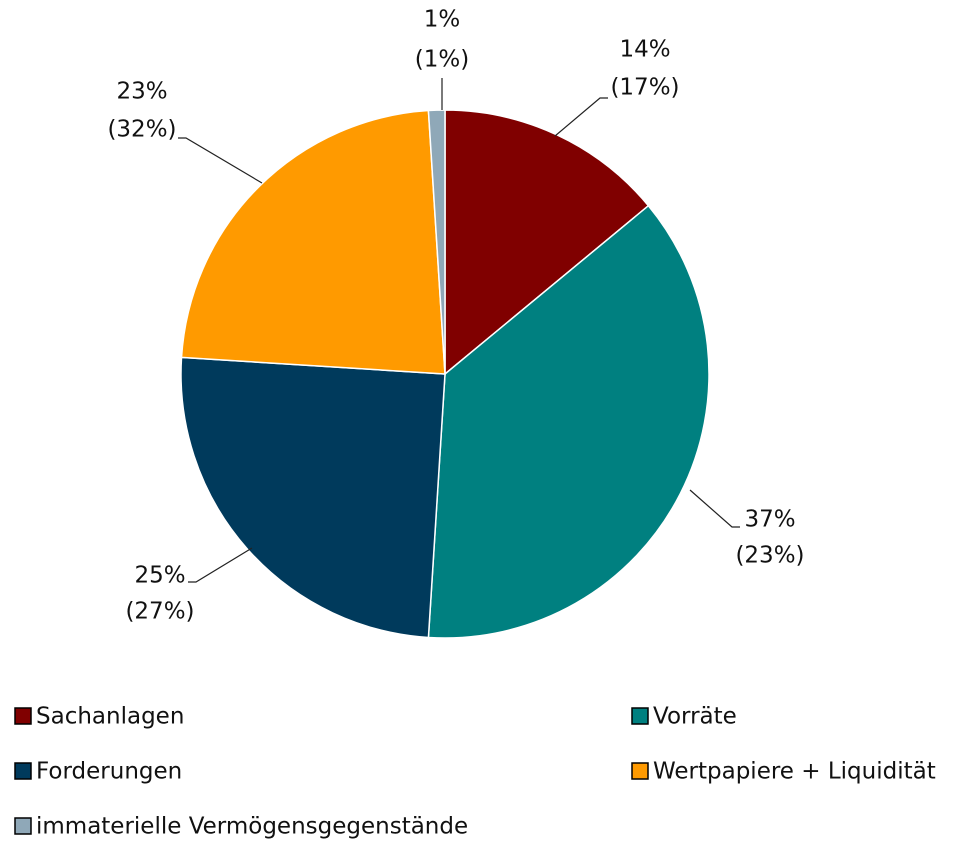 This screenshot has width=965, height=842. Describe the element at coordinates (769, 520) in the screenshot. I see `value-label: 37%` at that location.